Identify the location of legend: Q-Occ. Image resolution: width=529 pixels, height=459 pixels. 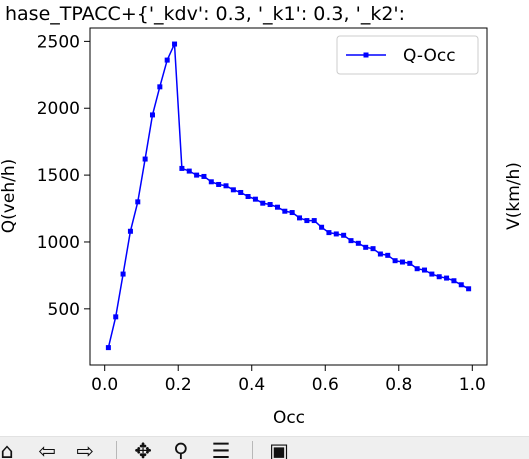
(407, 55).